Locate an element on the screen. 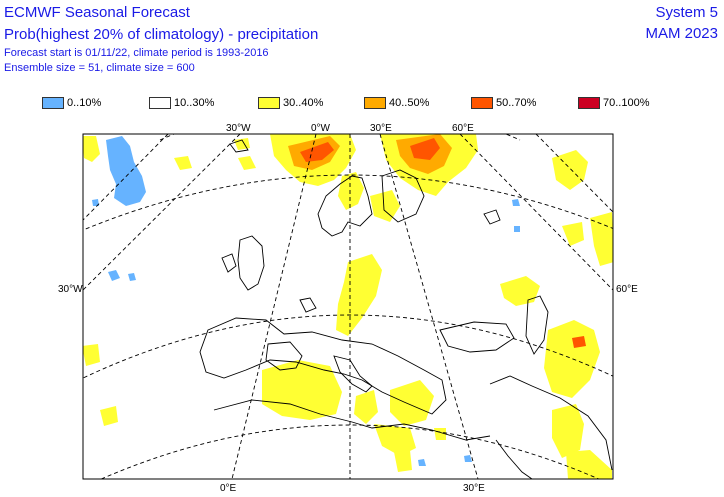  yellow-area-ural is located at coordinates (570, 170).